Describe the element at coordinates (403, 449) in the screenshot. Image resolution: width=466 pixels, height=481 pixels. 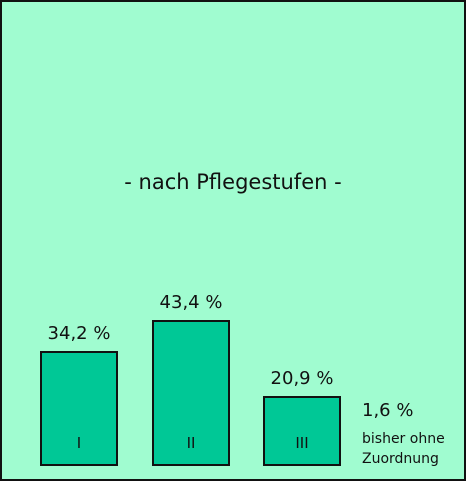
I see `category-label: bisher ohne Zuordnung` at that location.